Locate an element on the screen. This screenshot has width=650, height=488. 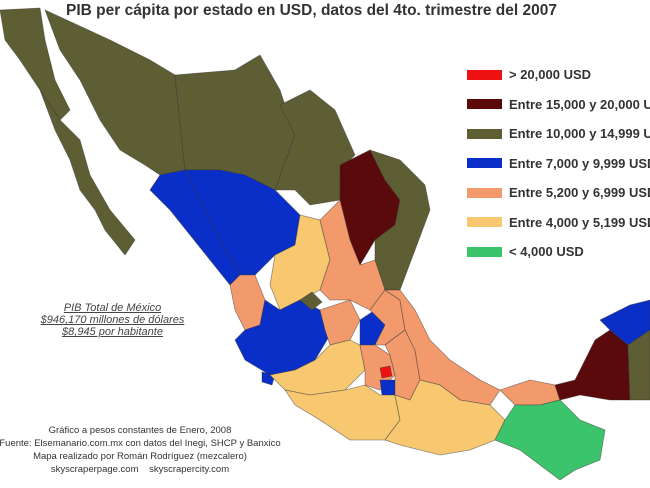
legend-item: Entre 4,000 y 5,199 USD is located at coordinates (558, 223).